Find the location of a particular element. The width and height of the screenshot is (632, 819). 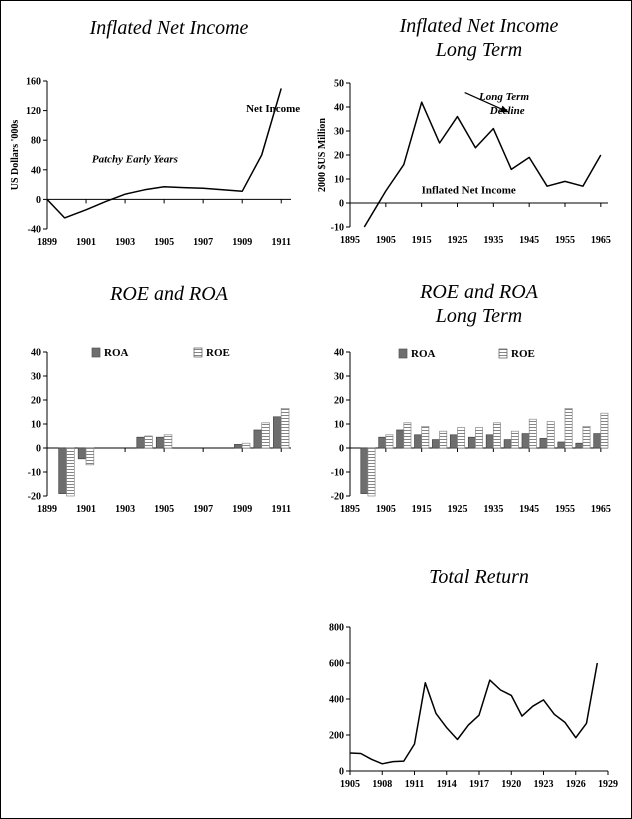

y-tick-label: 120 is located at coordinates (33, 111).